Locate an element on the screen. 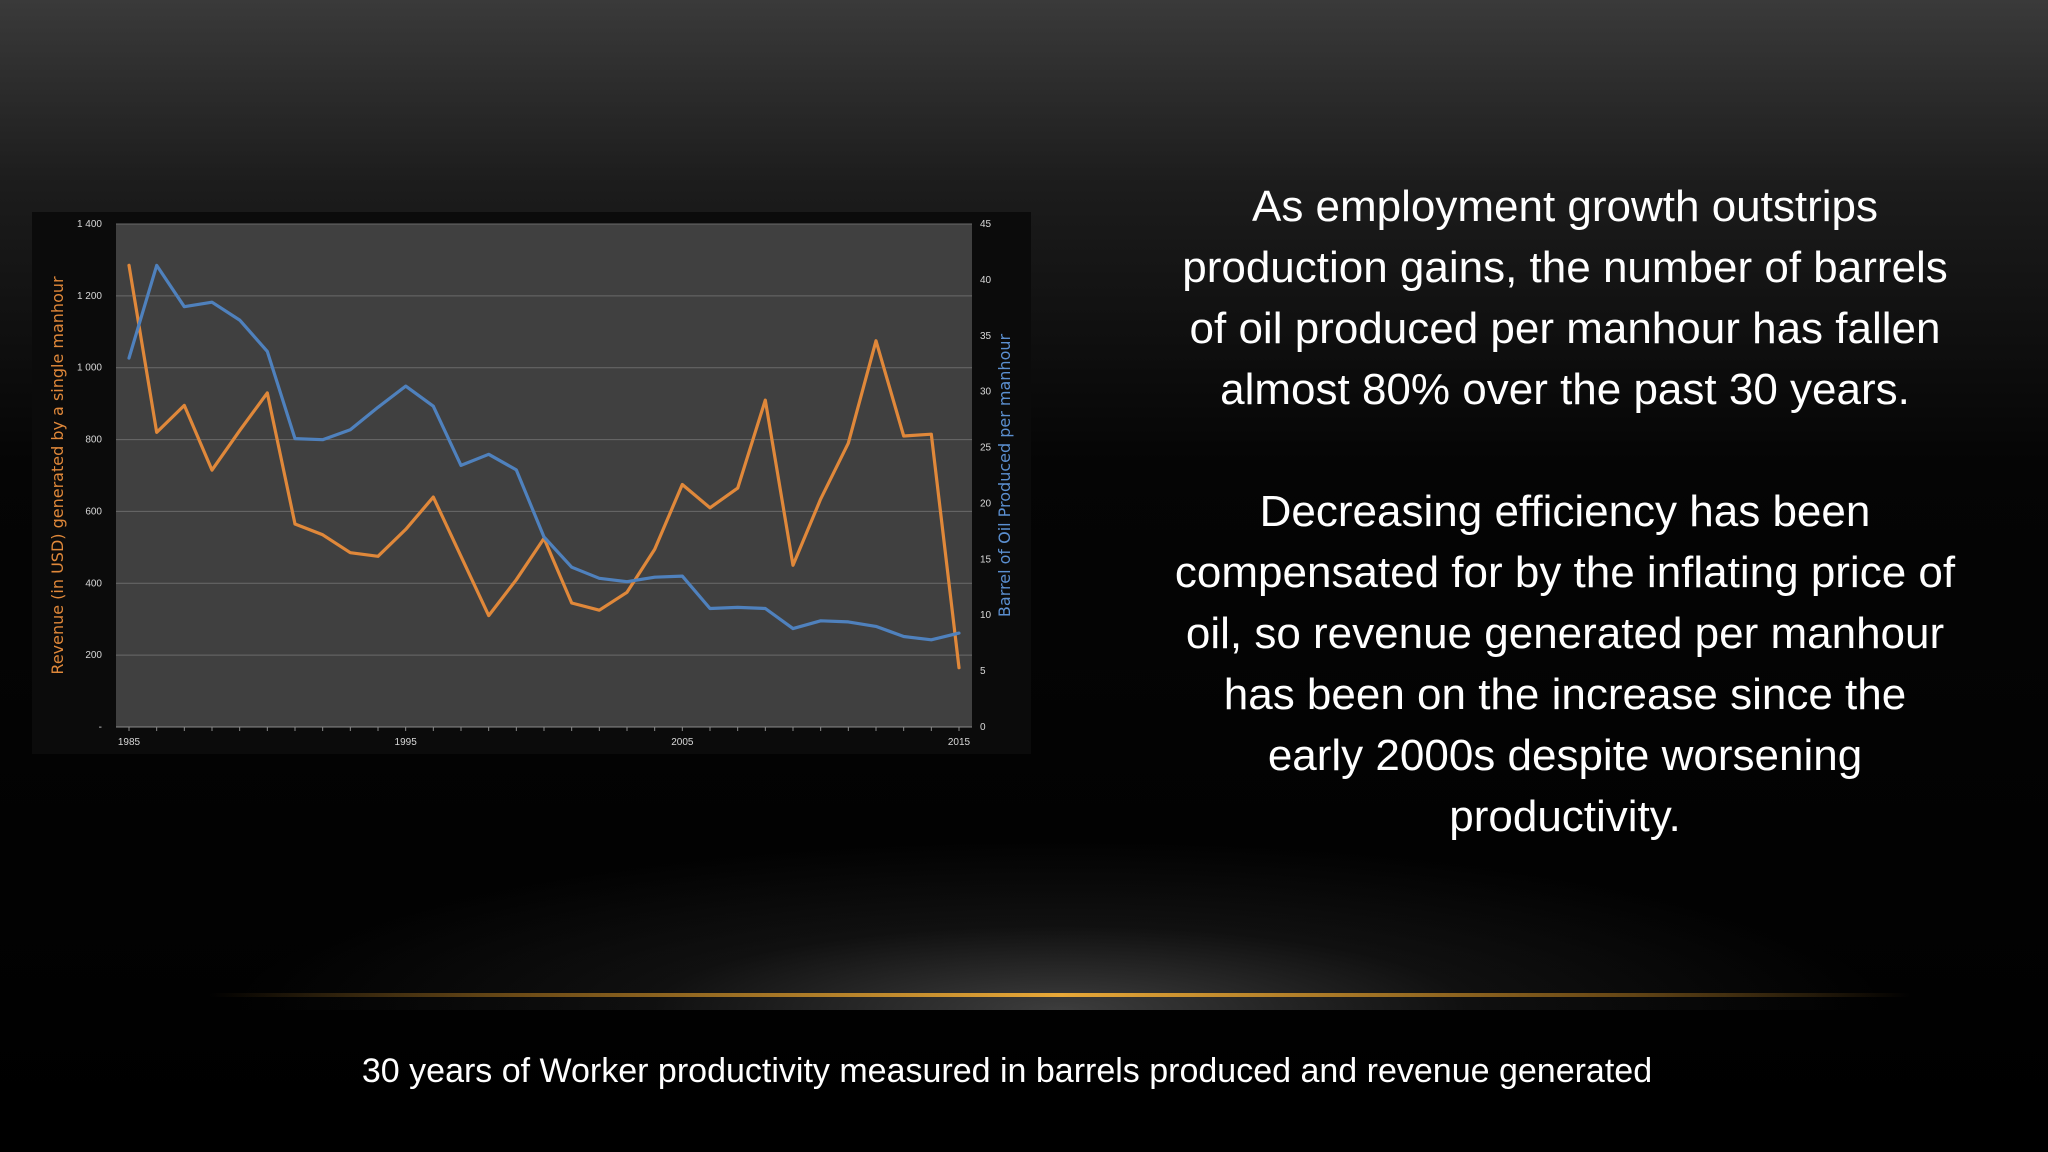  series-lines is located at coordinates (544, 466).